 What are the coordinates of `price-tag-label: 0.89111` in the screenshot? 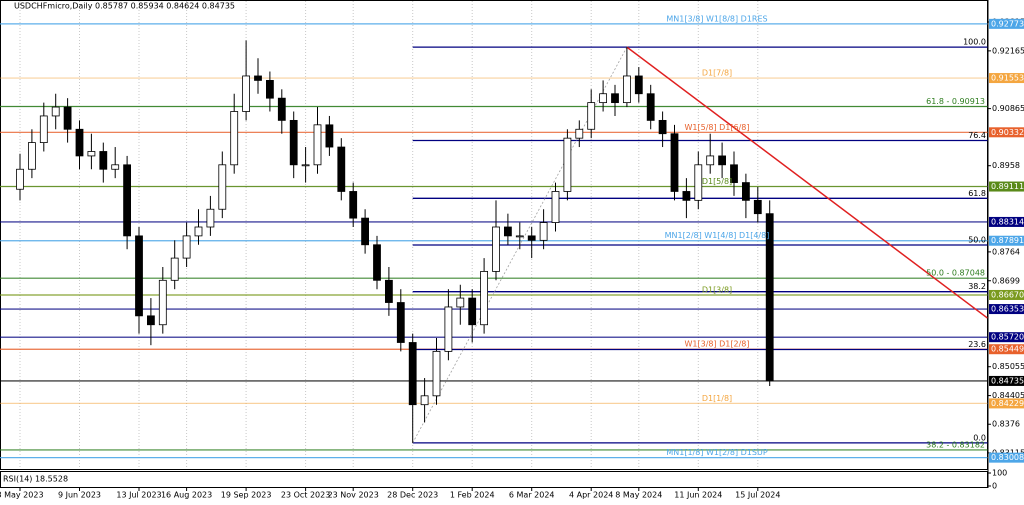 It's located at (1007, 186).